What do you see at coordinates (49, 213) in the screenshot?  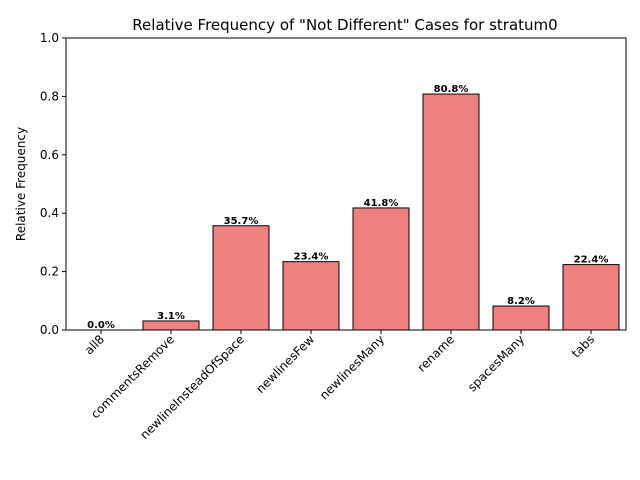 I see `y-tick-label: 0.4` at bounding box center [49, 213].